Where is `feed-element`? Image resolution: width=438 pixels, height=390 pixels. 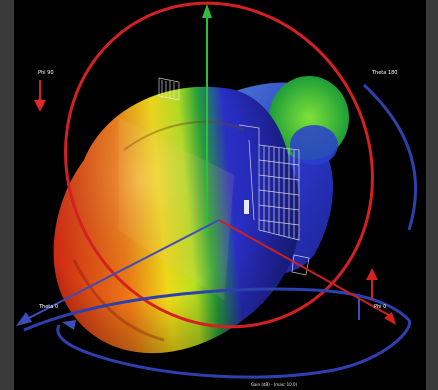 feed-element is located at coordinates (246, 207).